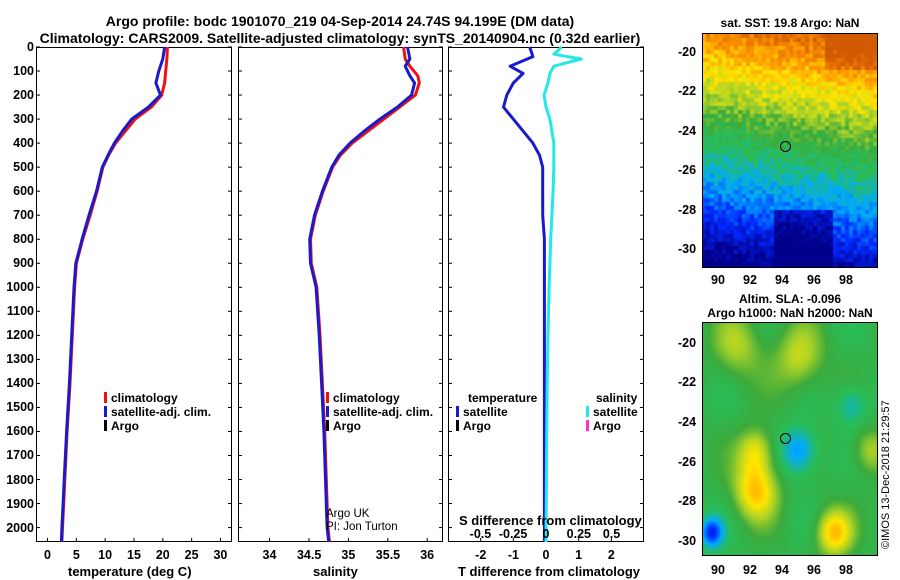 This screenshot has height=580, width=900. Describe the element at coordinates (578, 534) in the screenshot. I see `x2-tick-label: 0.25` at that location.